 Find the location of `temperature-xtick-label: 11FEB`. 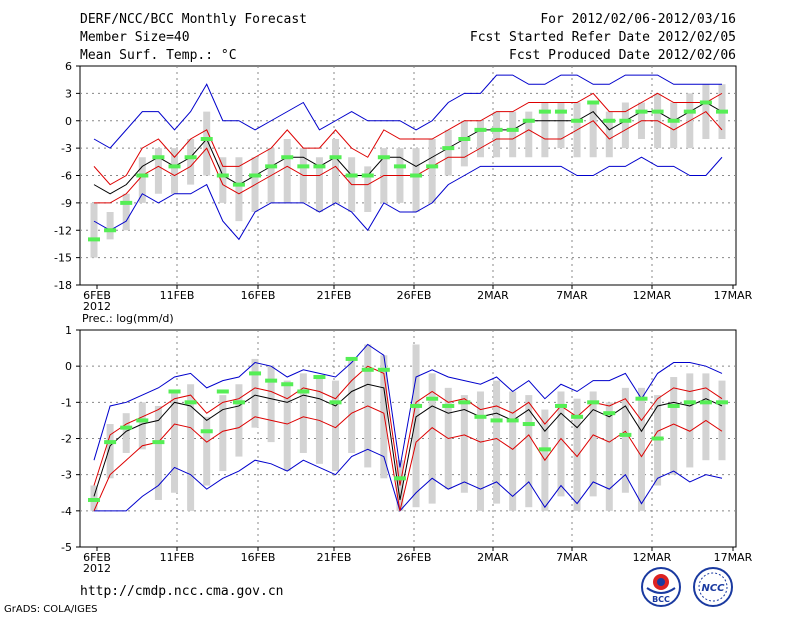

temperature-xtick-label: 11FEB is located at coordinates (177, 295).